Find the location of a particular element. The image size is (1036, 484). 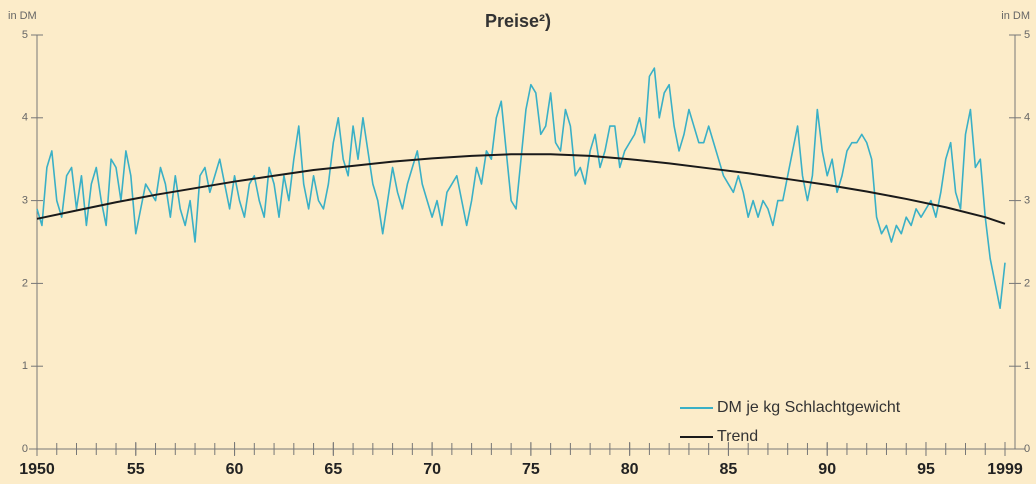

legend-label: DM je kg Schlachtgewicht is located at coordinates (809, 407).